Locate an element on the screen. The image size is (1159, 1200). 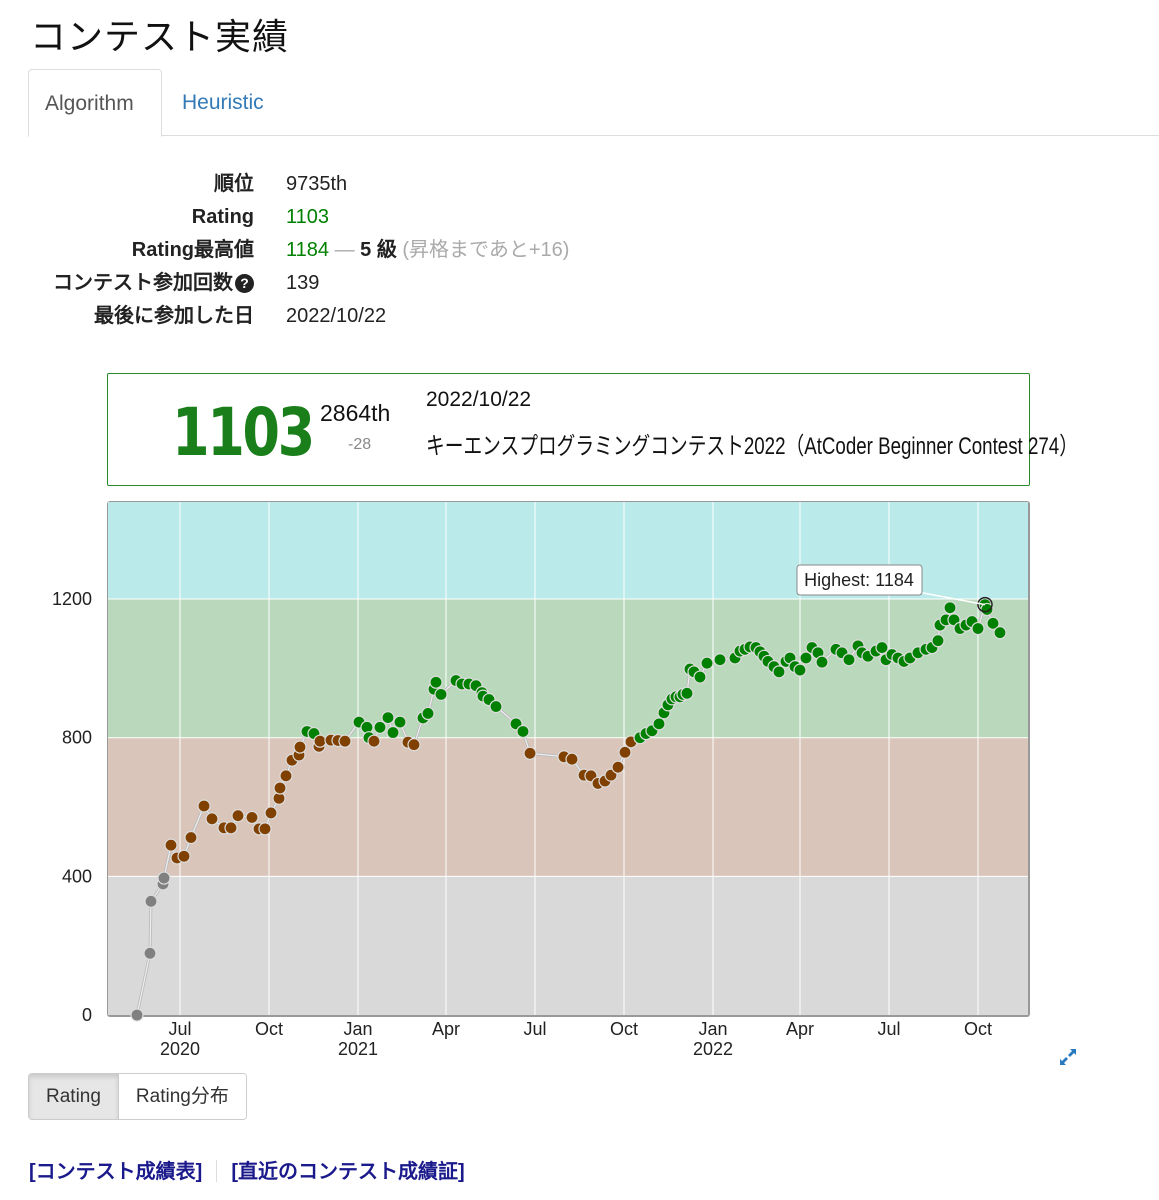
latest-rank: 2864th is located at coordinates (355, 413).